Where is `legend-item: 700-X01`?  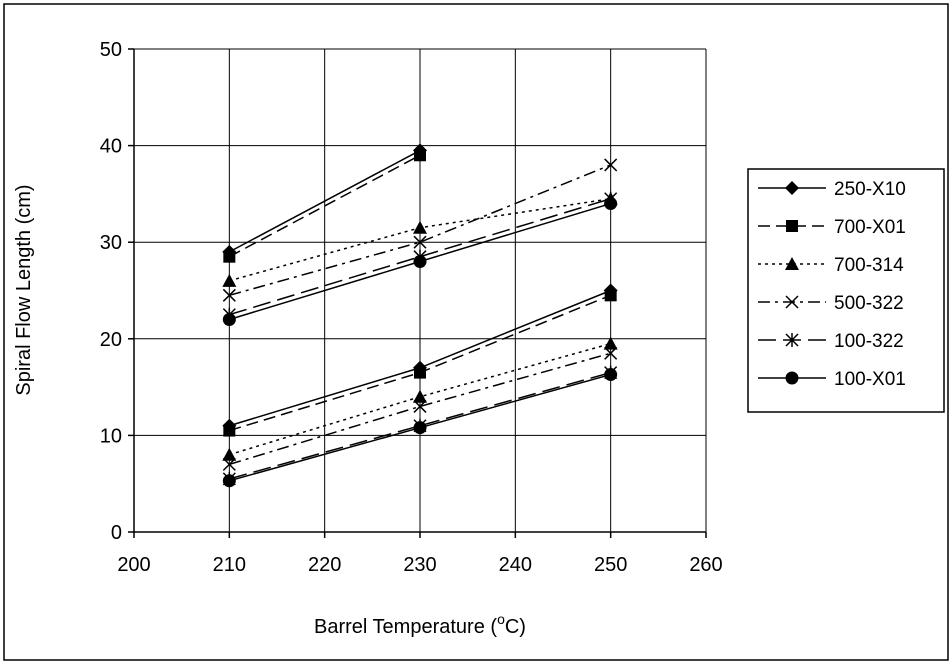
legend-item: 700-X01 is located at coordinates (832, 227).